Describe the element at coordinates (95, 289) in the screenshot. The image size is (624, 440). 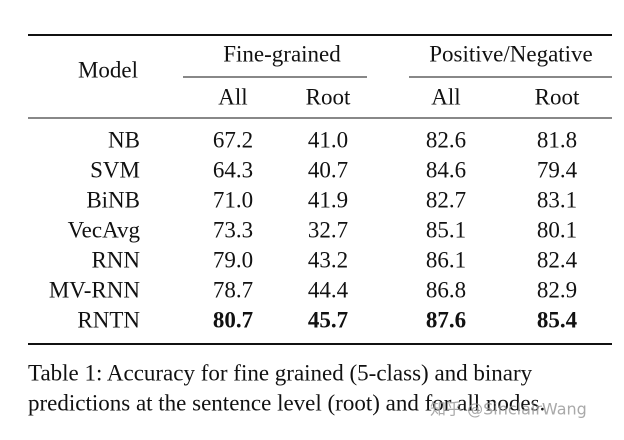
I see `model-name: MV-RNN` at that location.